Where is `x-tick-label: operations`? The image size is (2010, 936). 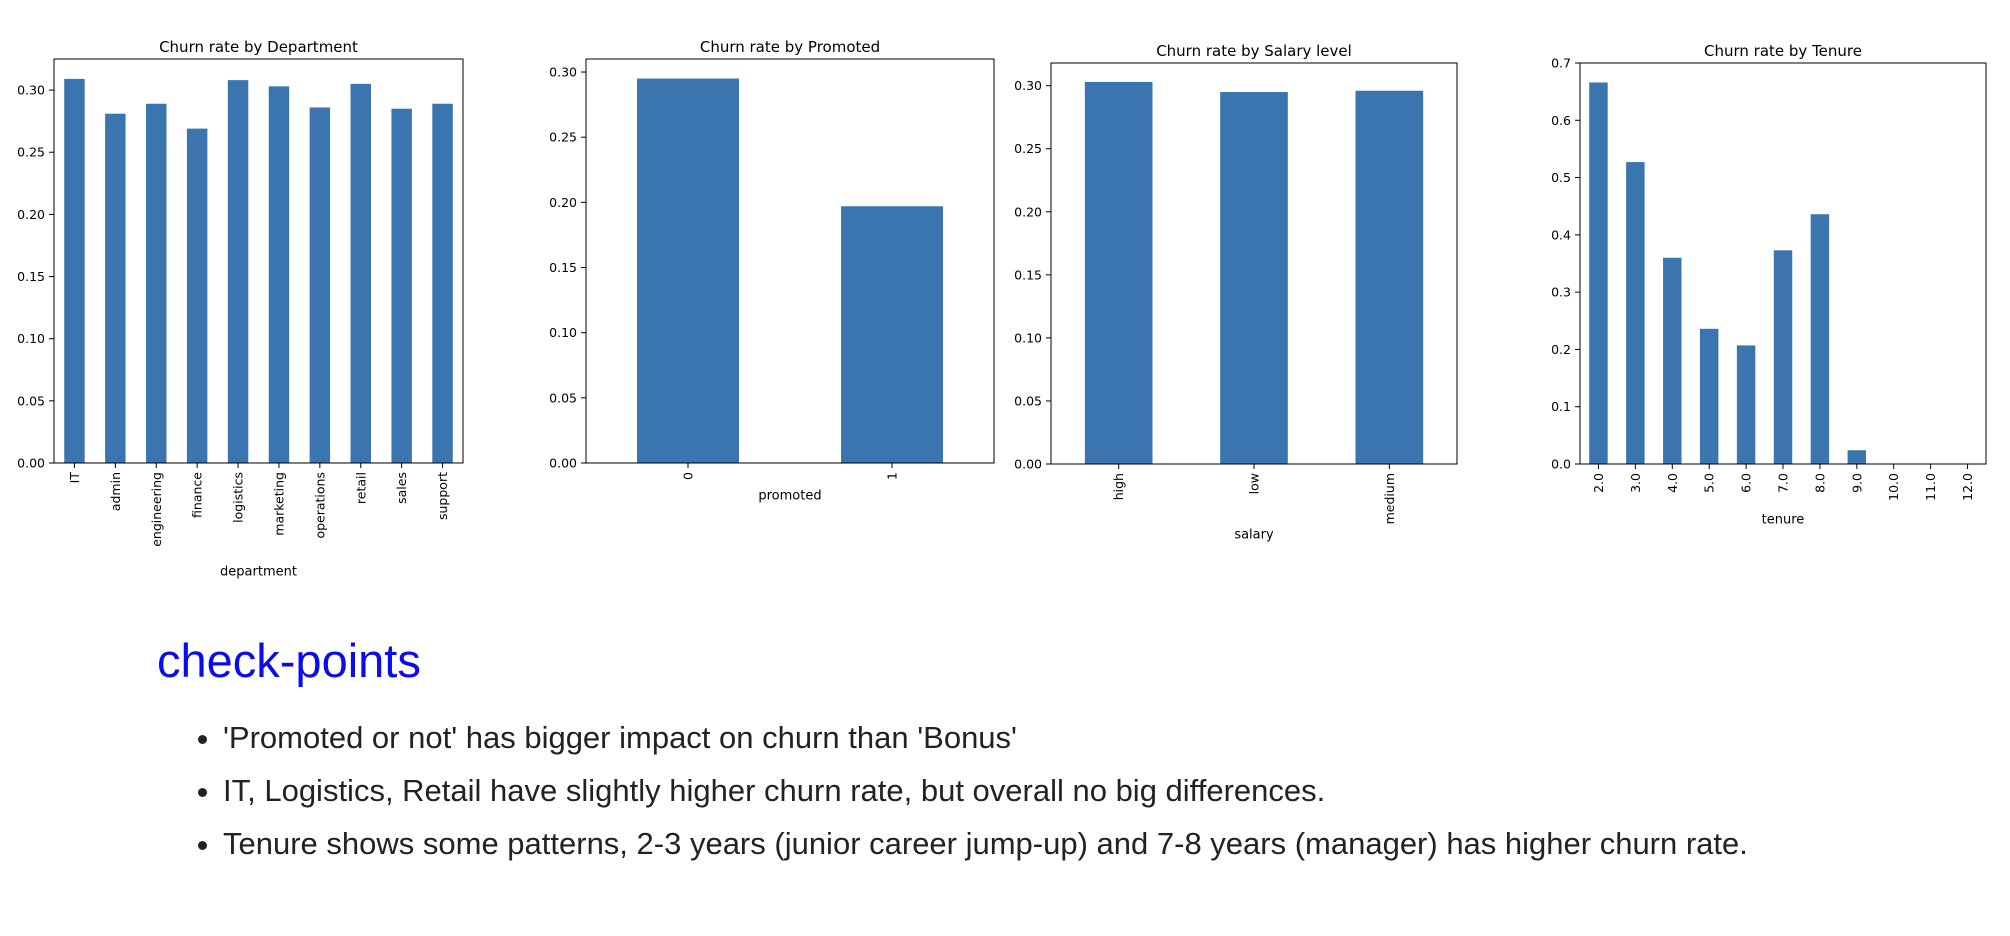
x-tick-label: operations is located at coordinates (319, 505).